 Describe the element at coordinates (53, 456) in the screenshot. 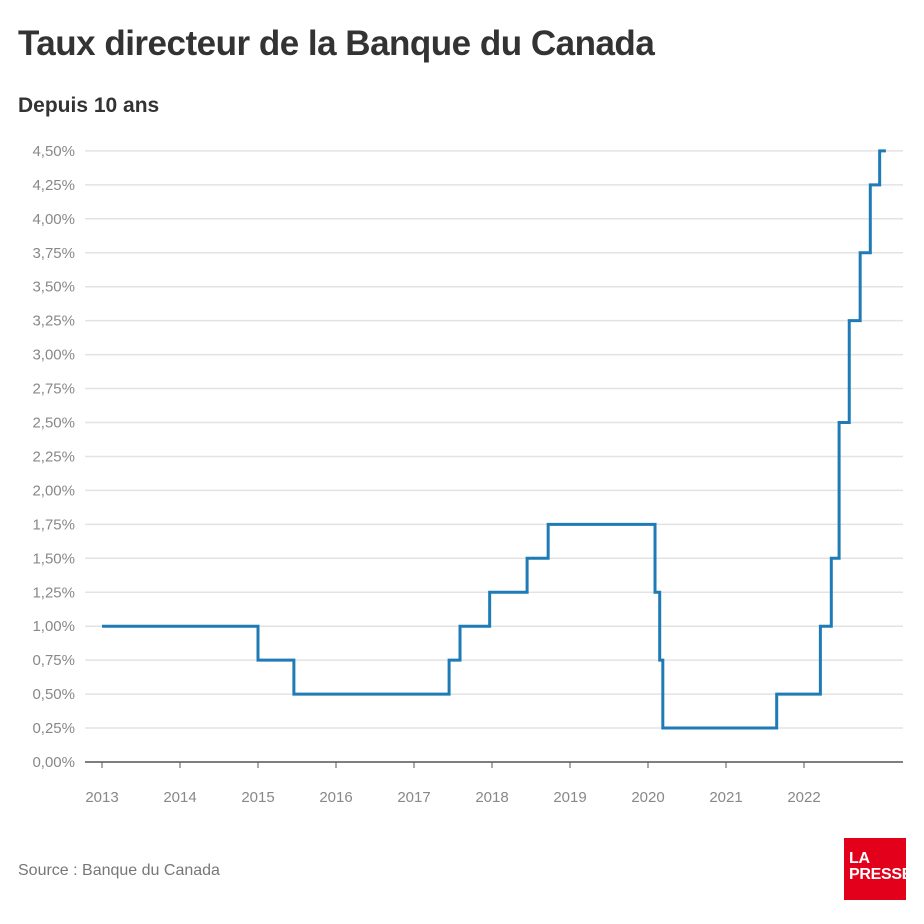

I see `y-tick-label: 2,25%` at that location.